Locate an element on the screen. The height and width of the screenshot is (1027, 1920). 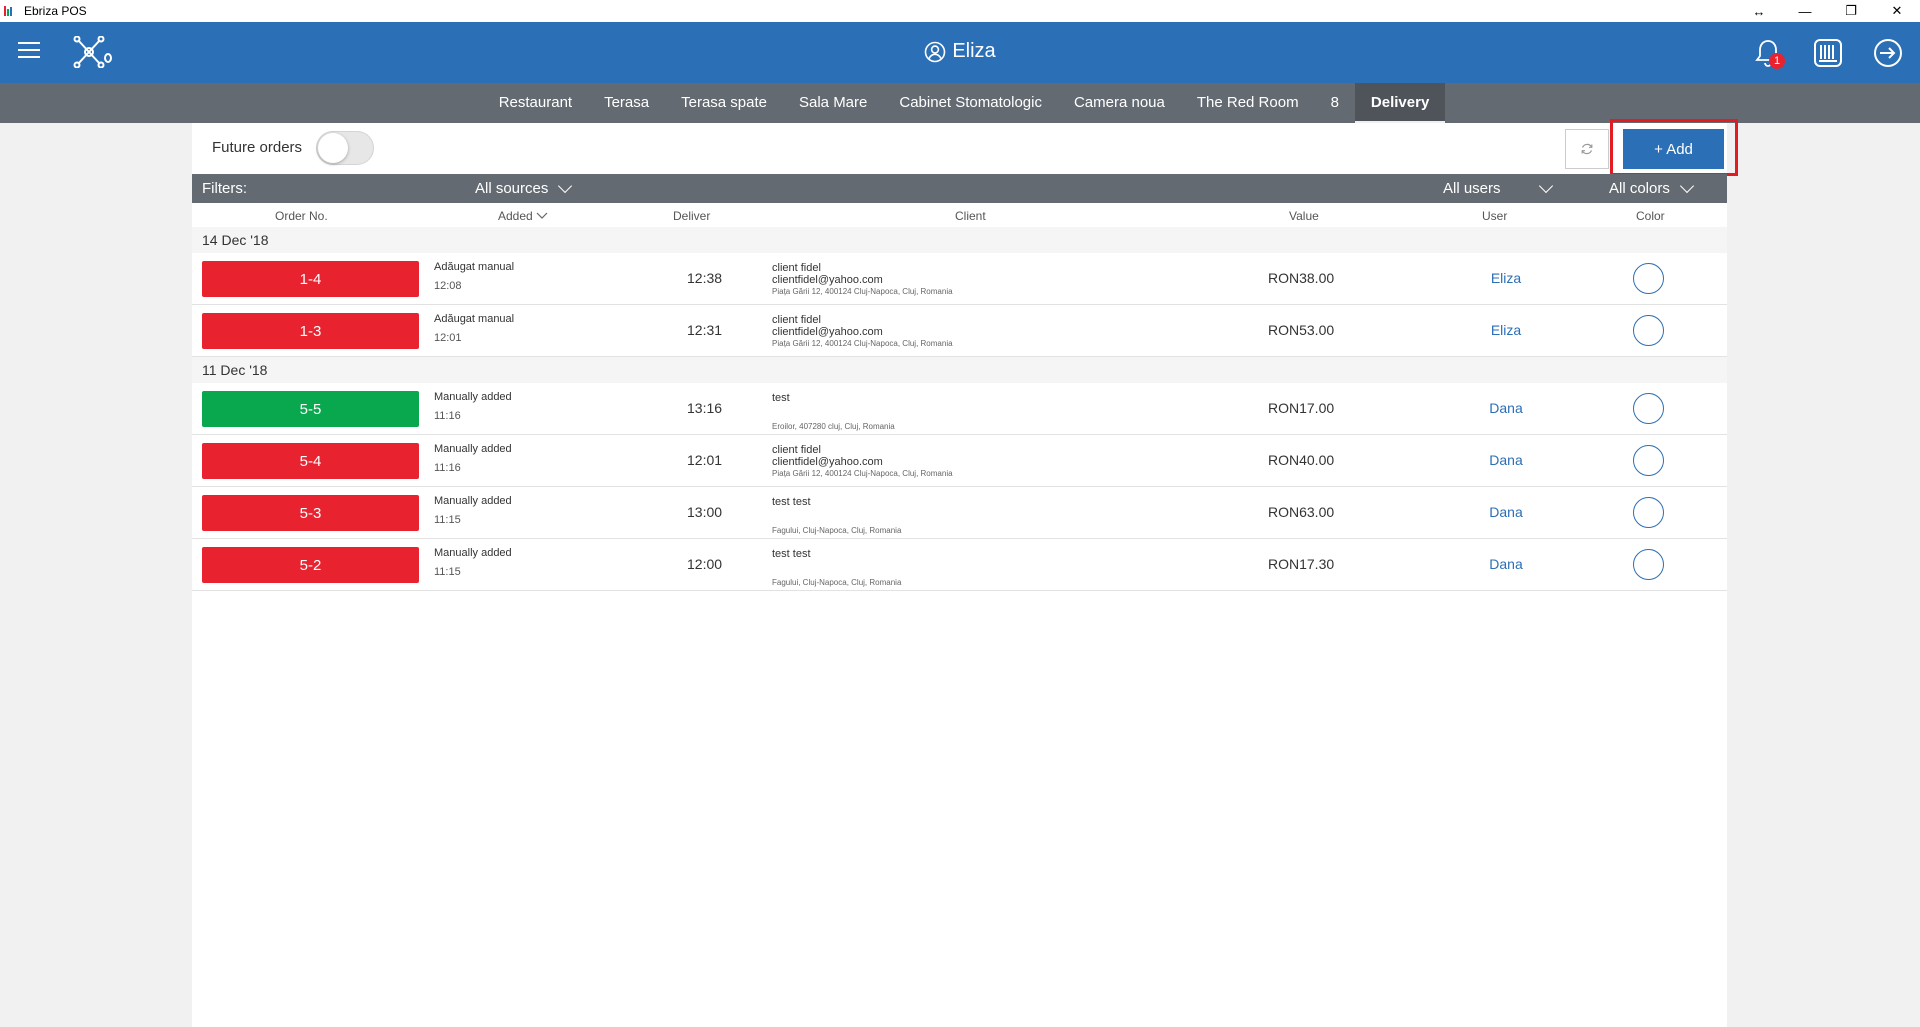
column-value: Value is located at coordinates (1304, 216).